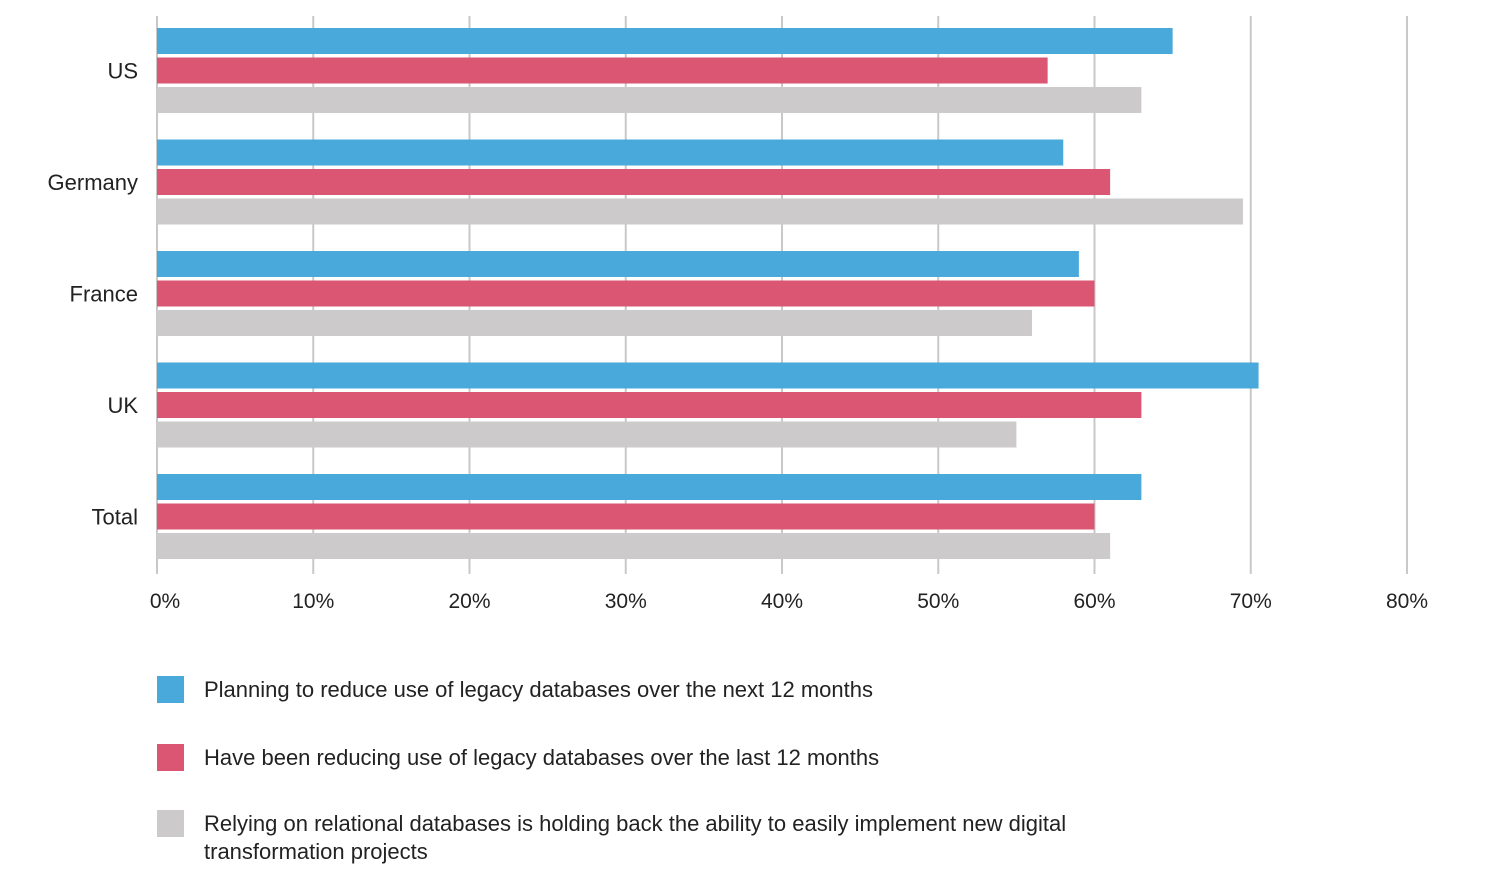  Describe the element at coordinates (938, 601) in the screenshot. I see `x-tick-label-50: 50%` at that location.